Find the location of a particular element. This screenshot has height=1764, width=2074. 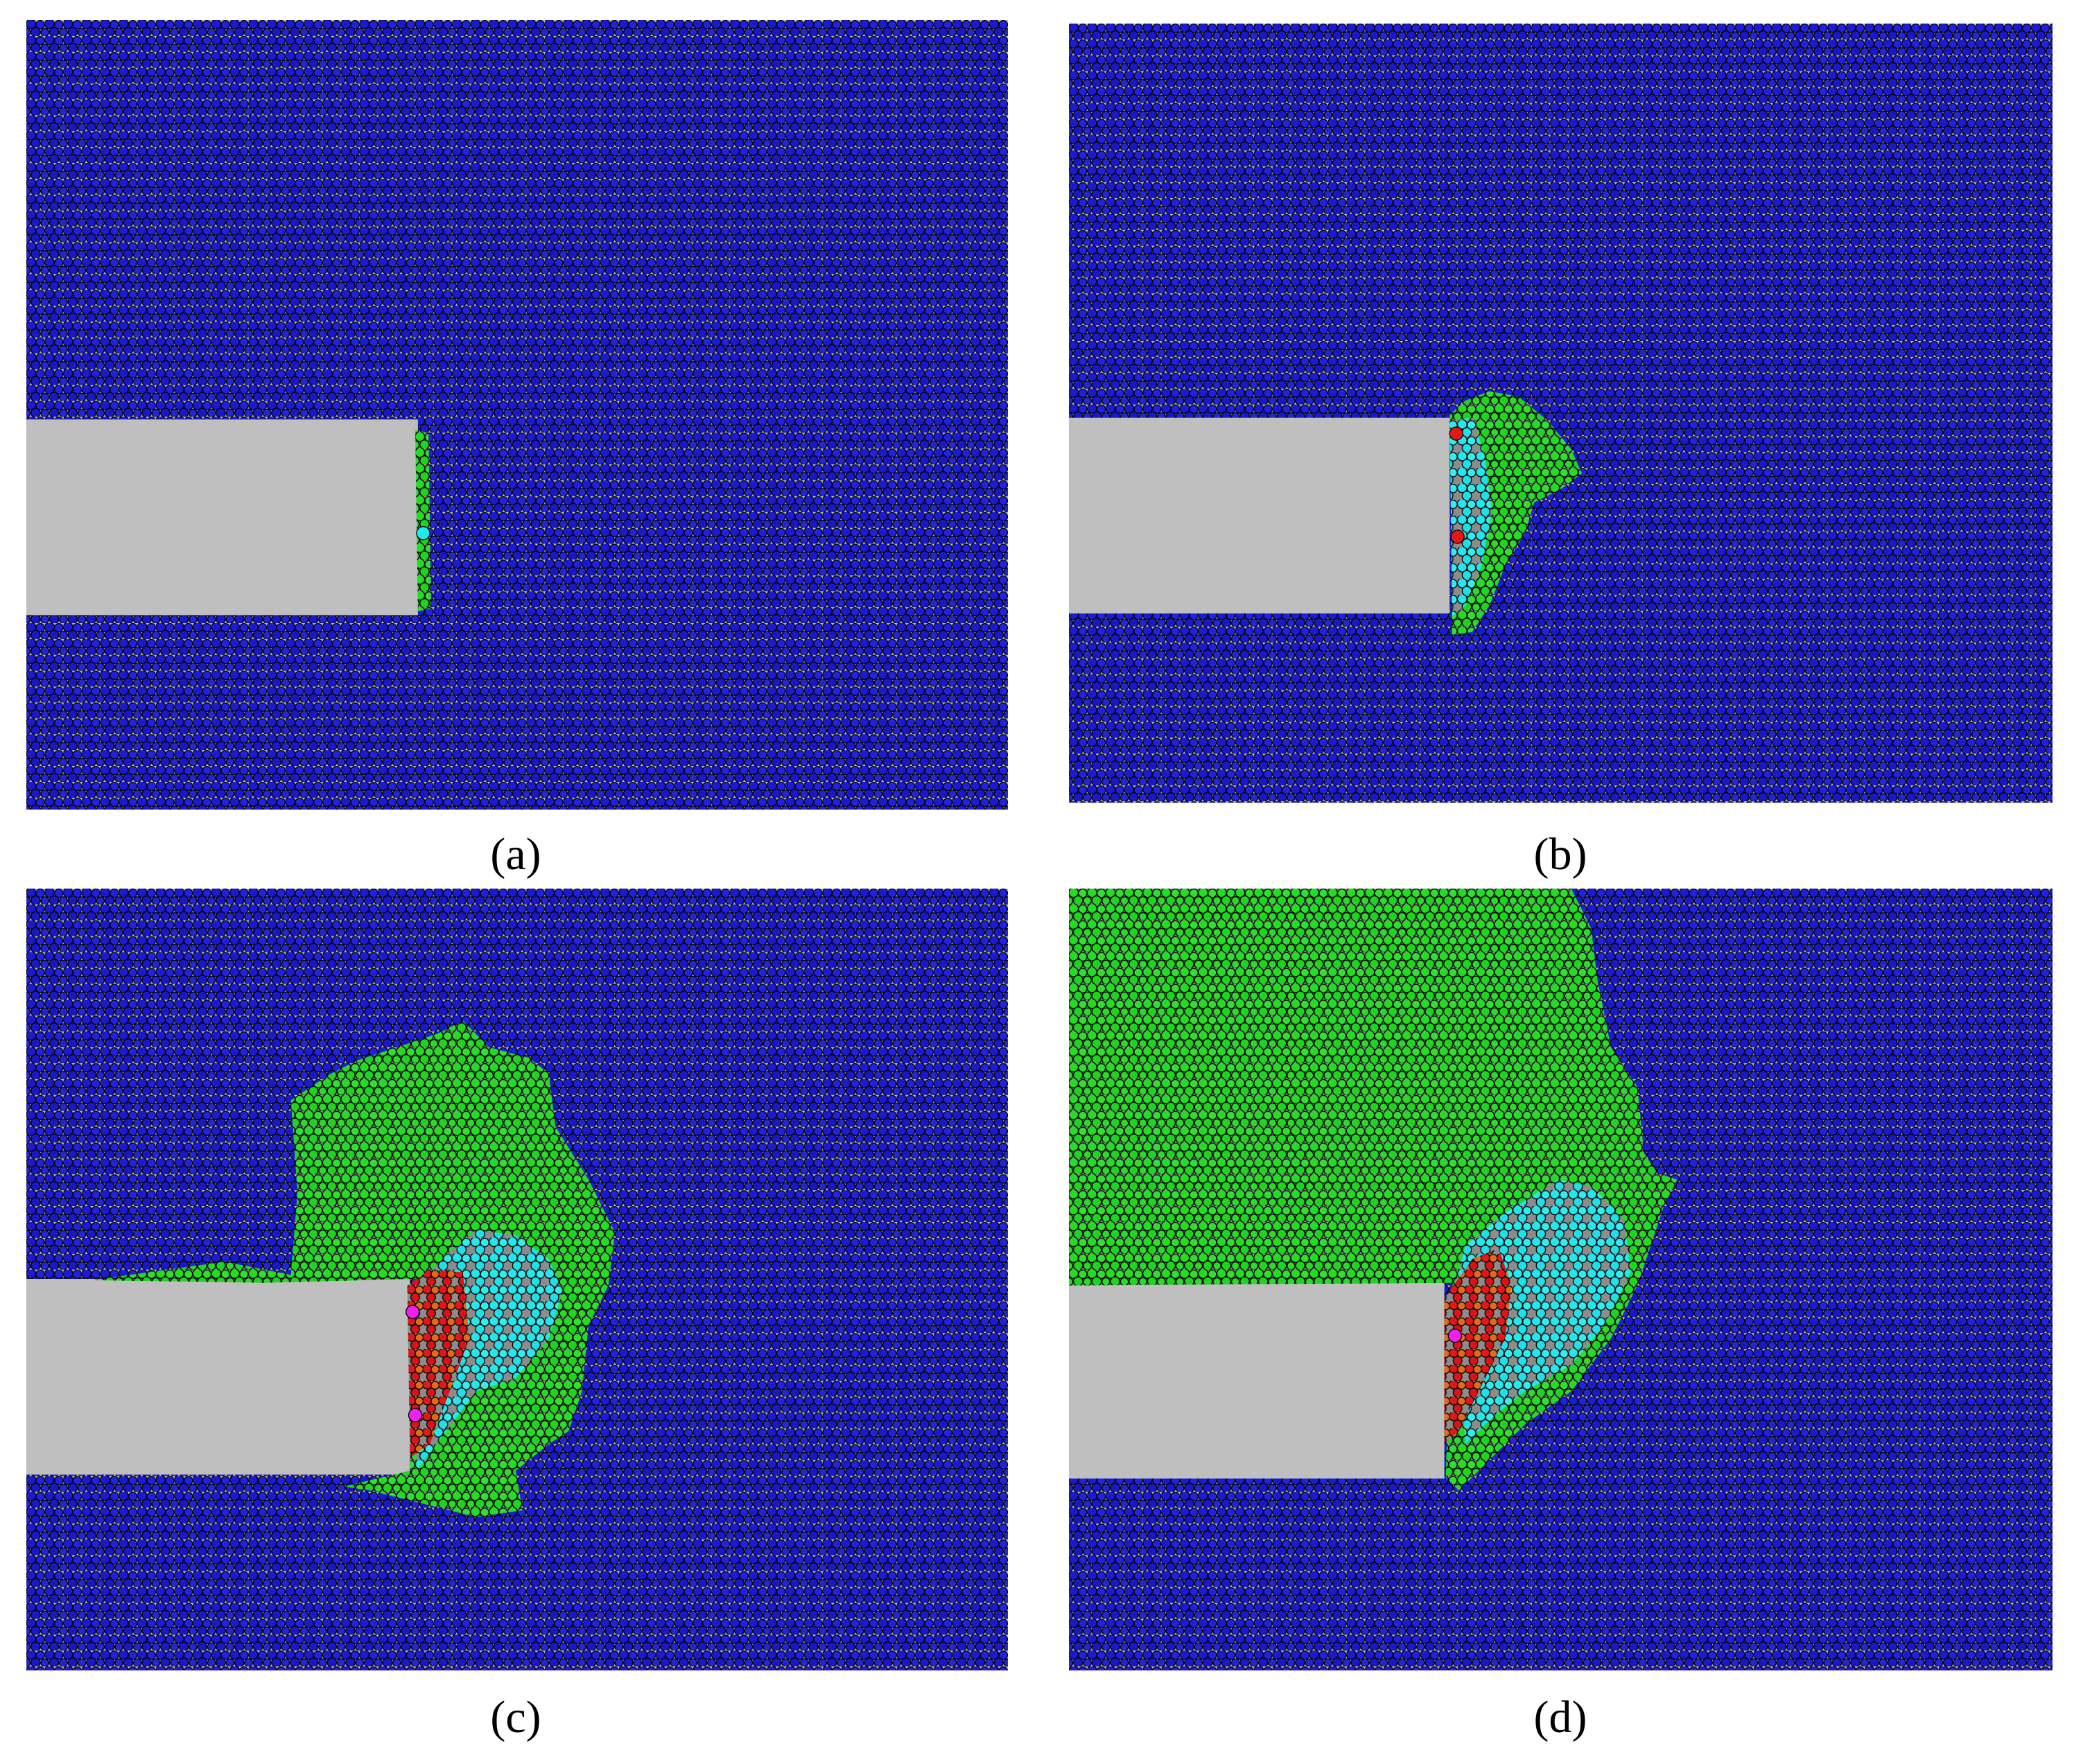

panel-label: (a) is located at coordinates (515, 854).